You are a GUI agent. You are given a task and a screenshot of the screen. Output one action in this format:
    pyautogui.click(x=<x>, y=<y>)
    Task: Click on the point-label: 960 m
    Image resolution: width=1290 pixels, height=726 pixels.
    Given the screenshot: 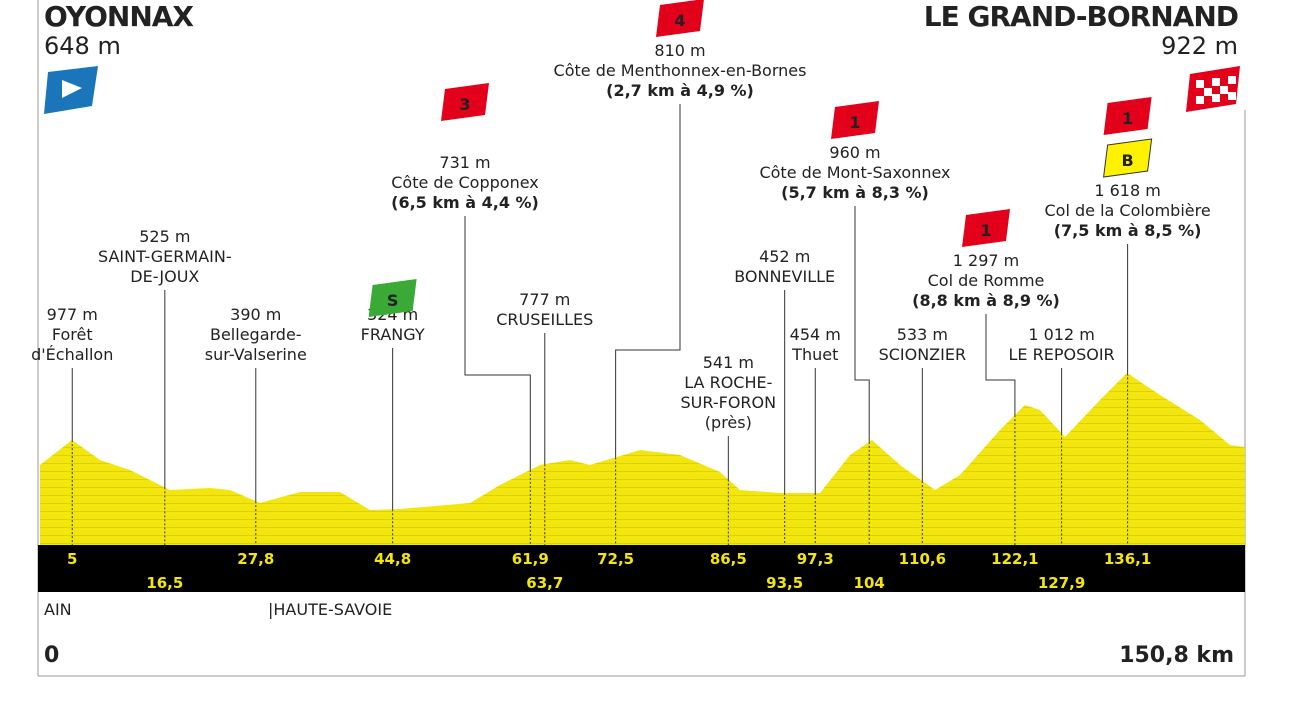 What is the action you would take?
    pyautogui.click(x=854, y=152)
    